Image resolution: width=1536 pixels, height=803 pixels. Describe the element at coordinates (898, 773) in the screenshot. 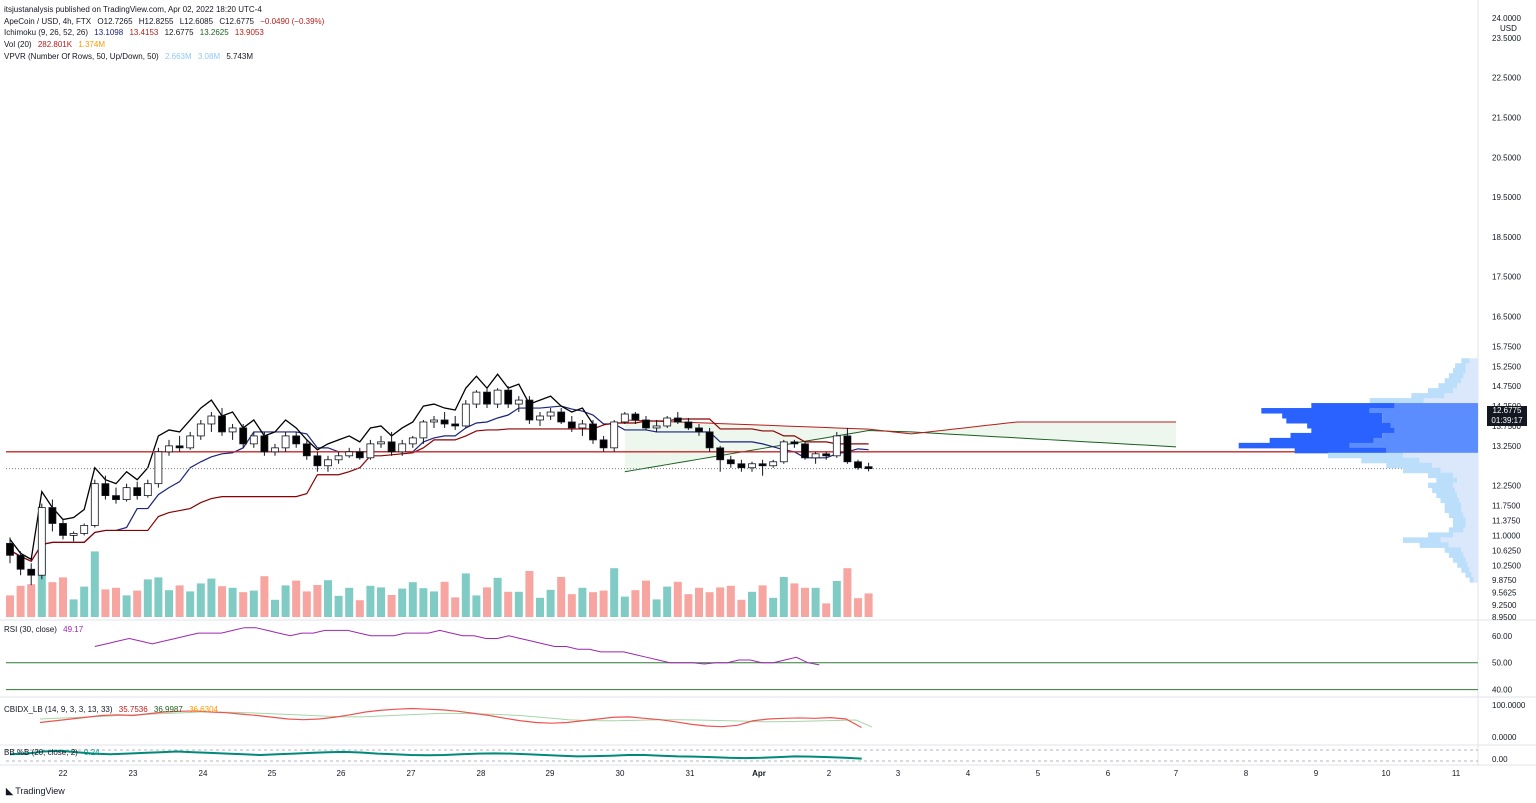

I see `time-axis-label: 3` at that location.